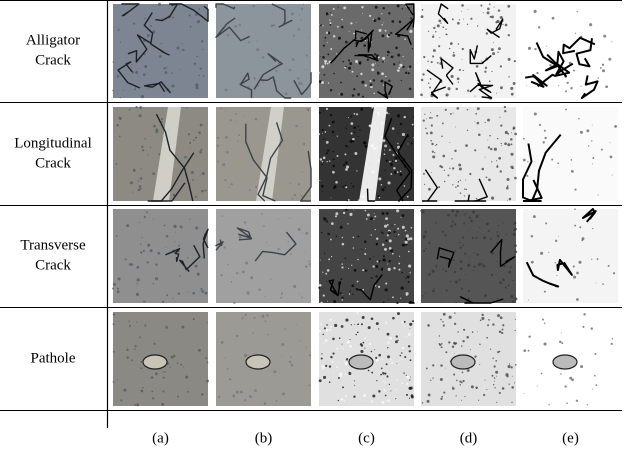 The width and height of the screenshot is (626, 454). What do you see at coordinates (167, 154) in the screenshot?
I see `lane-marking` at bounding box center [167, 154].